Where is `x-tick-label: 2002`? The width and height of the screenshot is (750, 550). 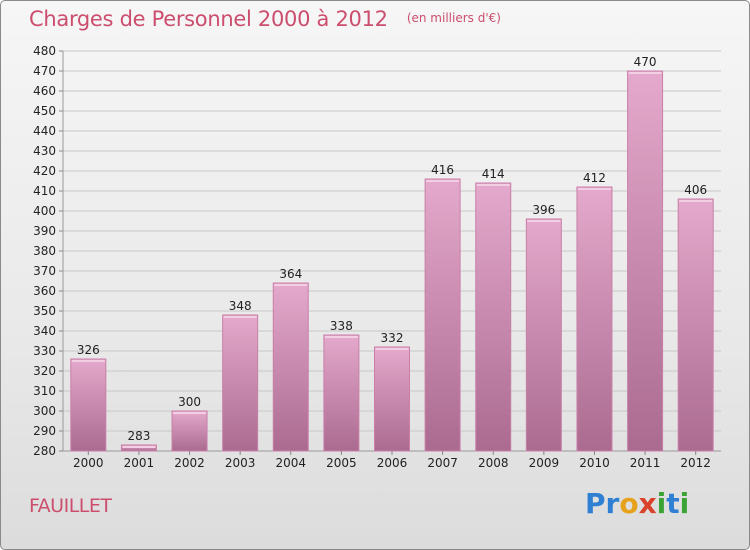 x-tick-label: 2002 is located at coordinates (189, 463).